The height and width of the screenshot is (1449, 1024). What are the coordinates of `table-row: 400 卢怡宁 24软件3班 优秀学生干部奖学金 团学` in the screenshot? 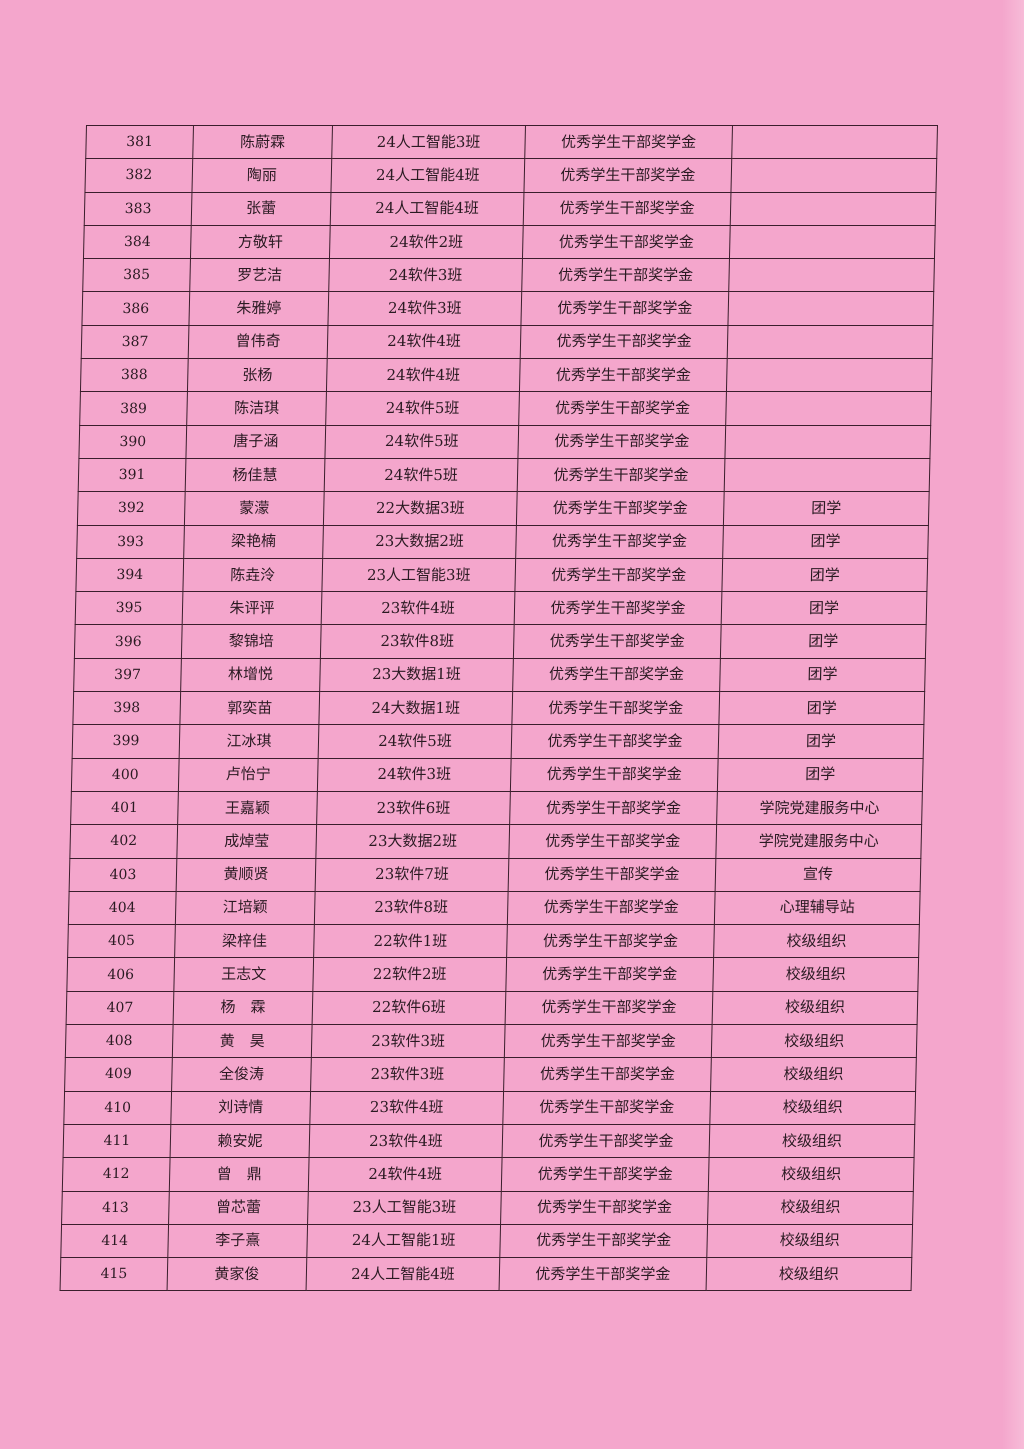 It's located at (497, 775).